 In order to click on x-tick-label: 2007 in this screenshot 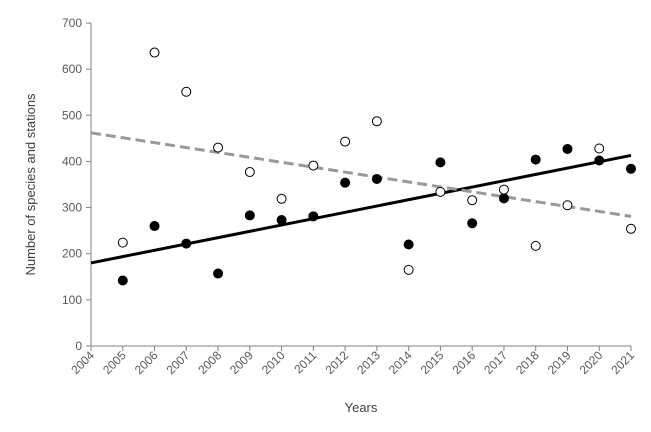, I will do `click(178, 362)`.